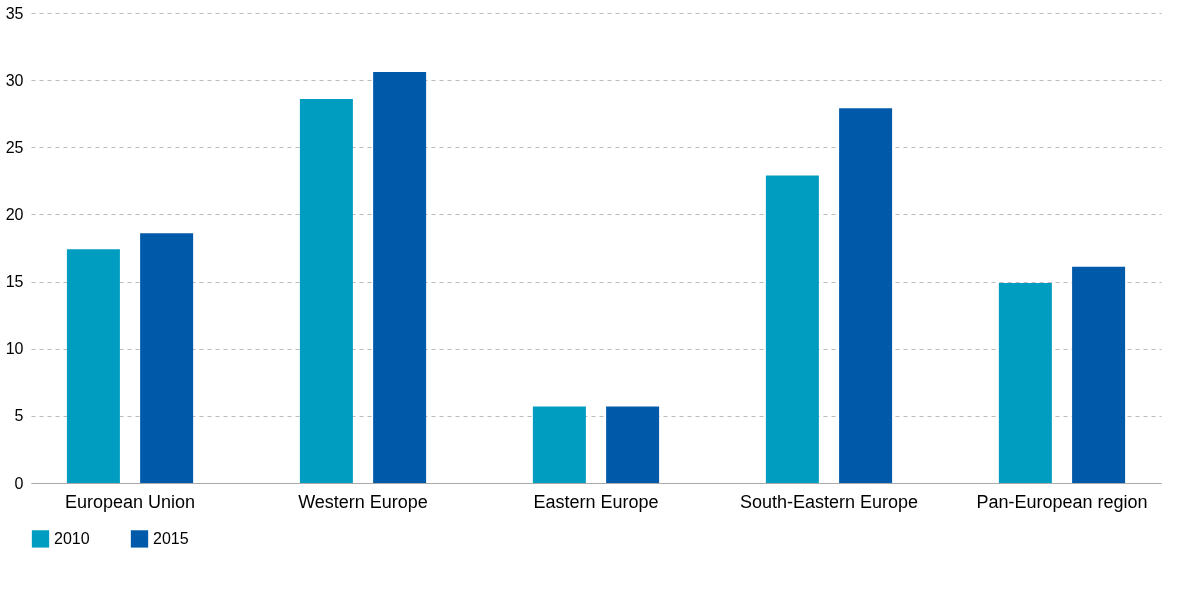 The image size is (1201, 603). Describe the element at coordinates (14, 80) in the screenshot. I see `y-tick-label: 30` at that location.